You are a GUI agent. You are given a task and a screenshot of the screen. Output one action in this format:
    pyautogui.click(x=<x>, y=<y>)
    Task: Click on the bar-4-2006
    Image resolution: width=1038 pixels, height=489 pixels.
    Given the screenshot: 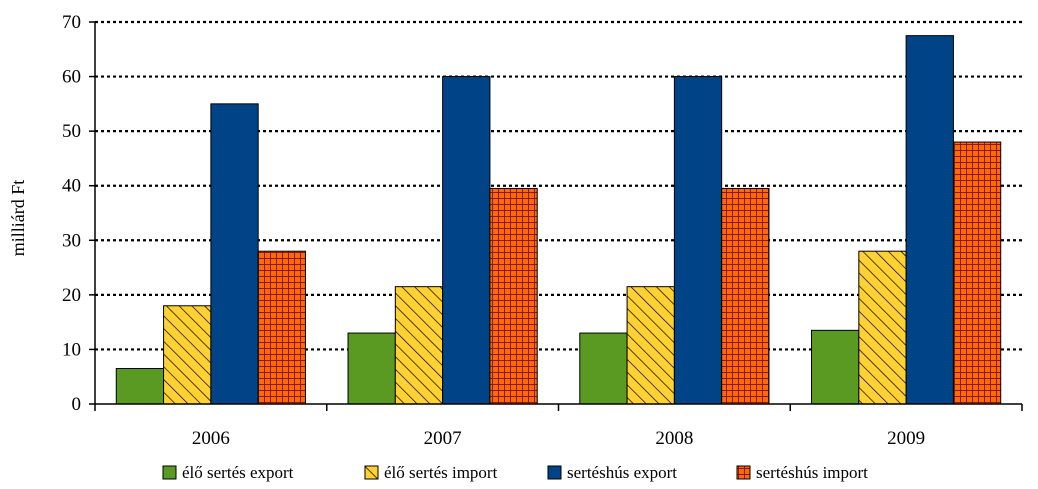 What is the action you would take?
    pyautogui.click(x=281, y=327)
    